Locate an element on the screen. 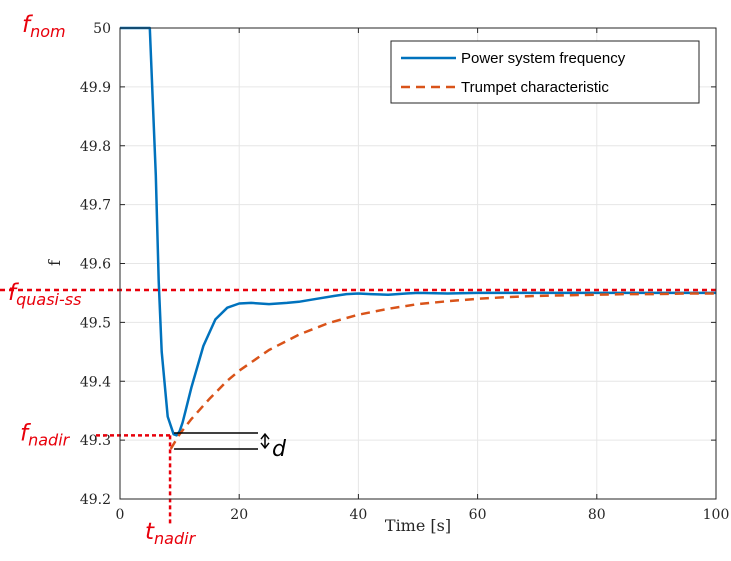 Image resolution: width=731 pixels, height=561 pixels. y-tick-label: 49.3 is located at coordinates (95, 441).